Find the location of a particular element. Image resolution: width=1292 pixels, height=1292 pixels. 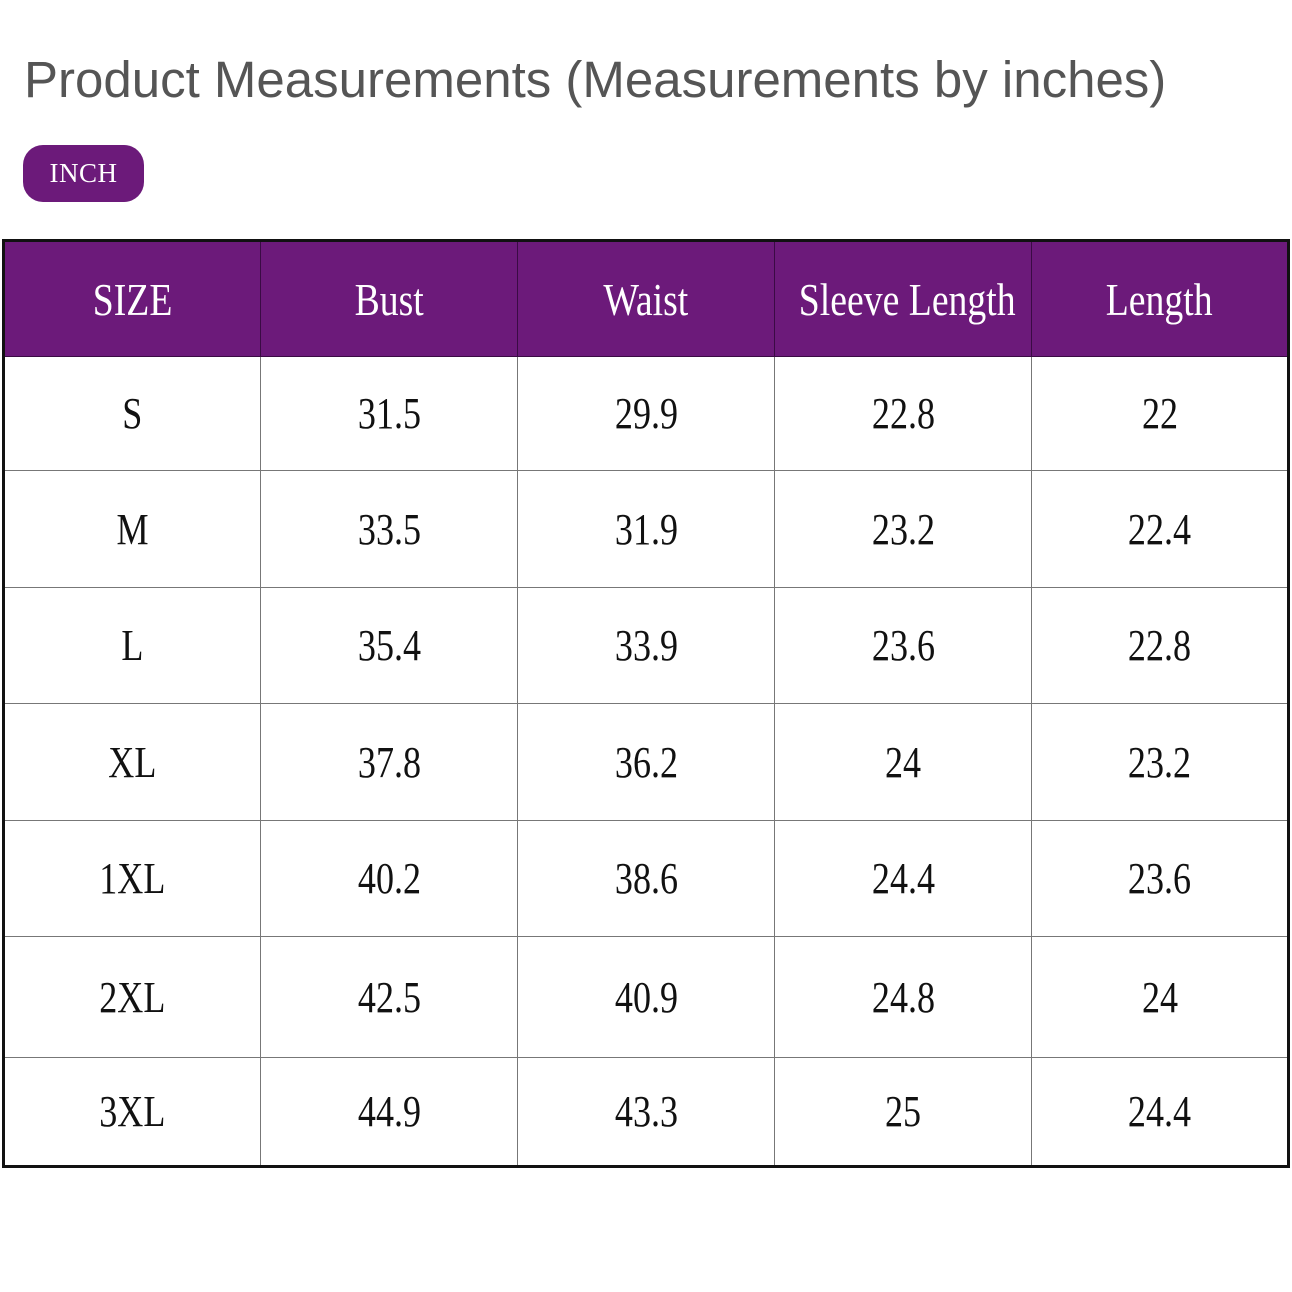

table-cell: 2XL is located at coordinates (132, 997).